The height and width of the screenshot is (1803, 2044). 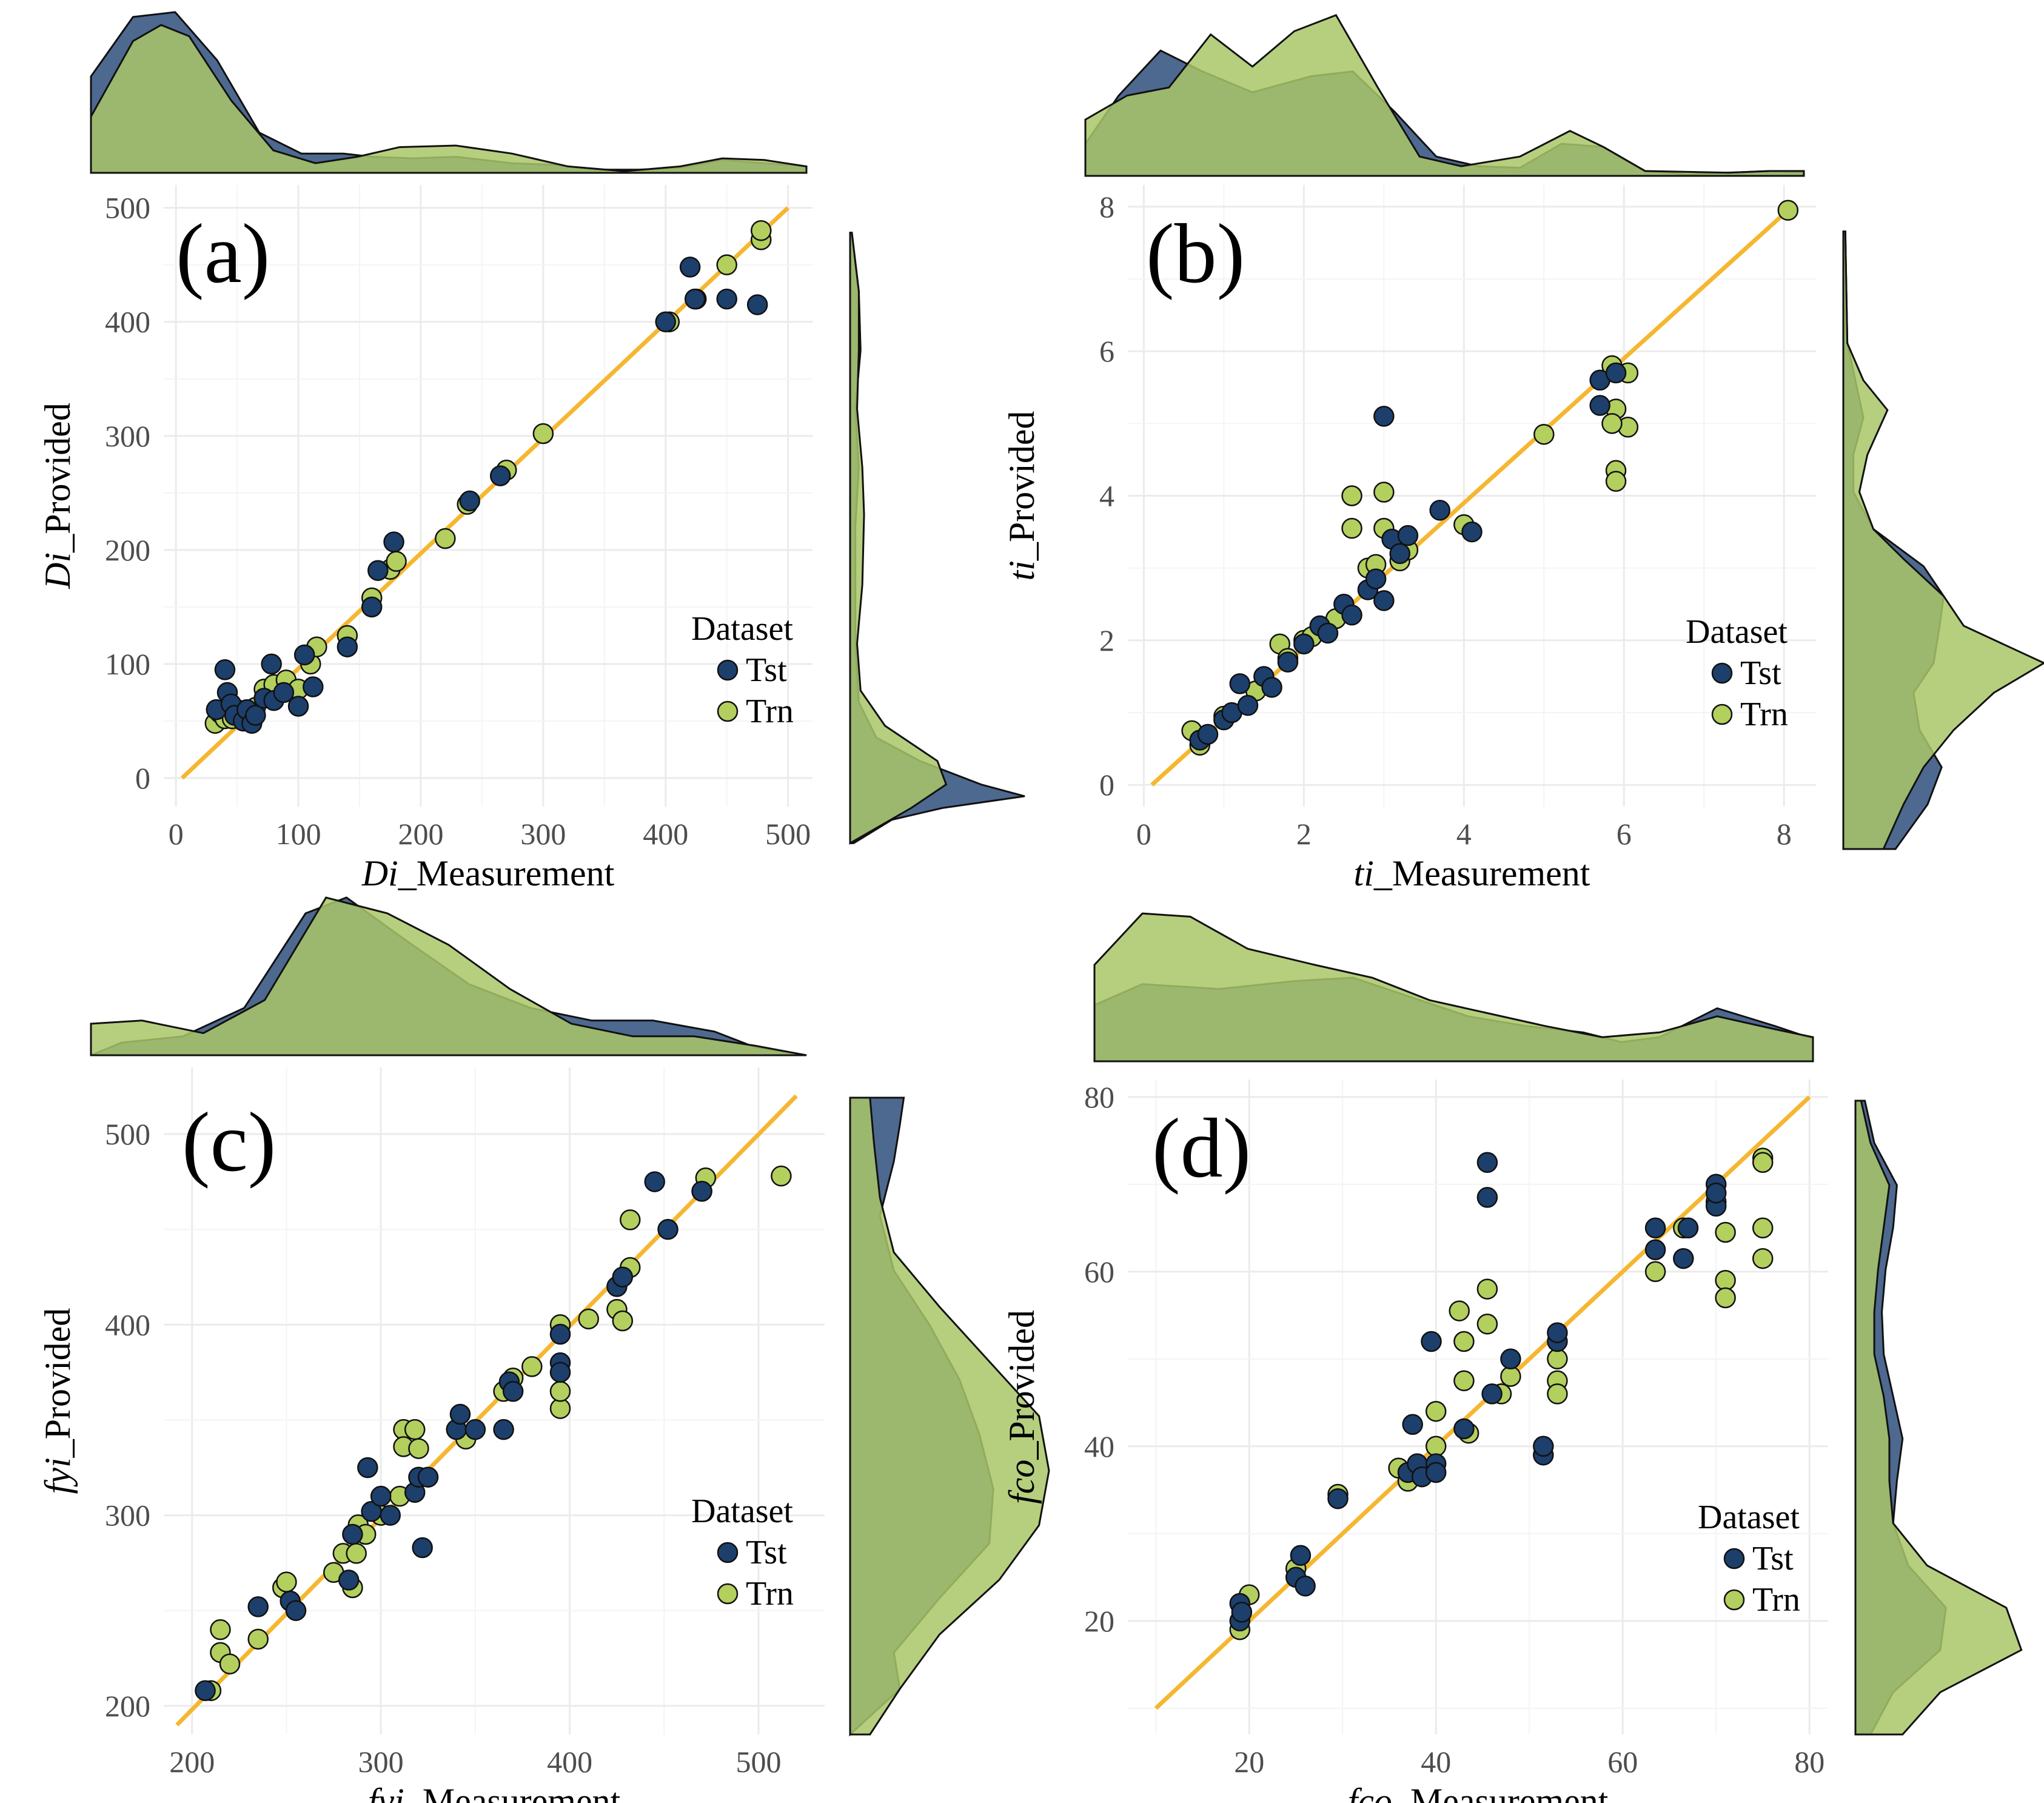 I want to click on density-y-trn, so click(x=950, y=1416).